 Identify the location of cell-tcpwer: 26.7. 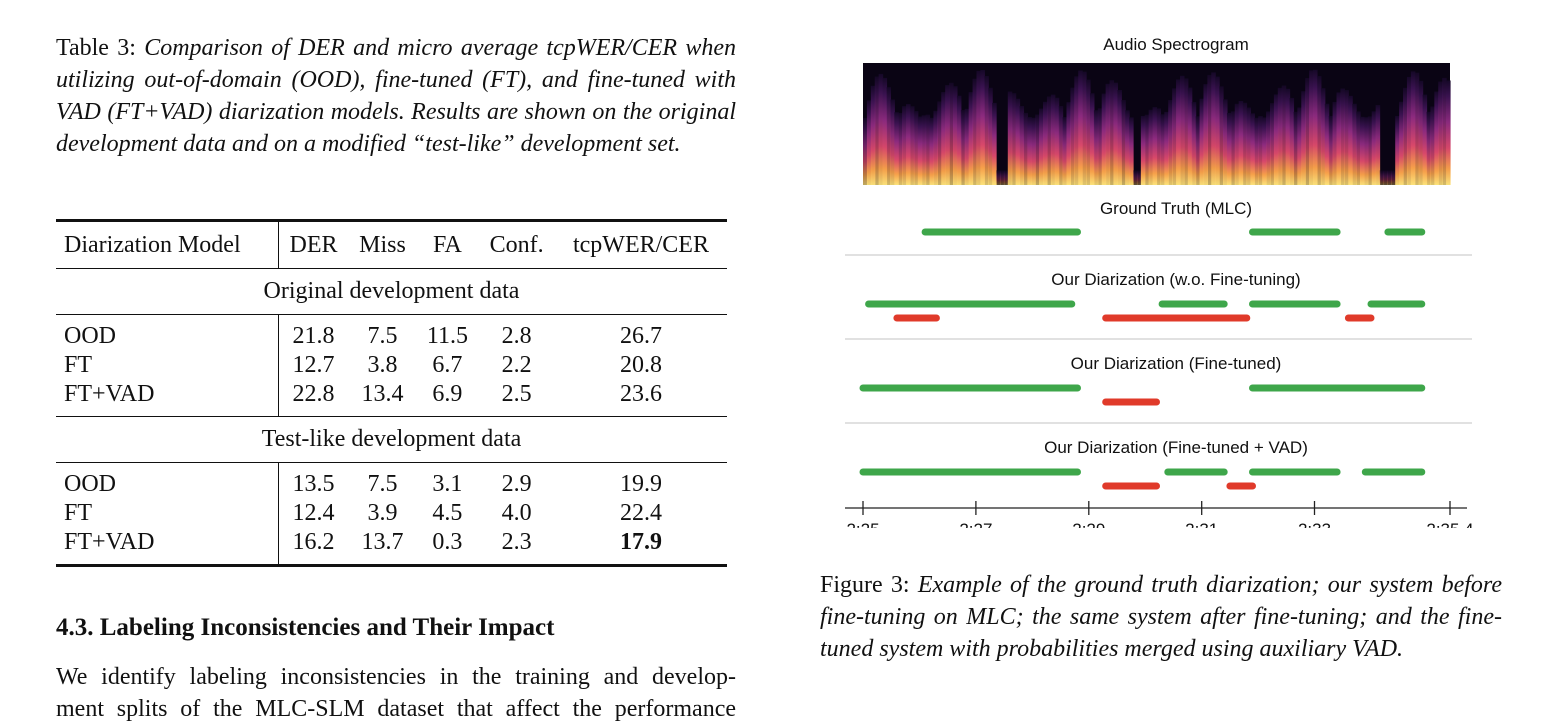
(640, 336).